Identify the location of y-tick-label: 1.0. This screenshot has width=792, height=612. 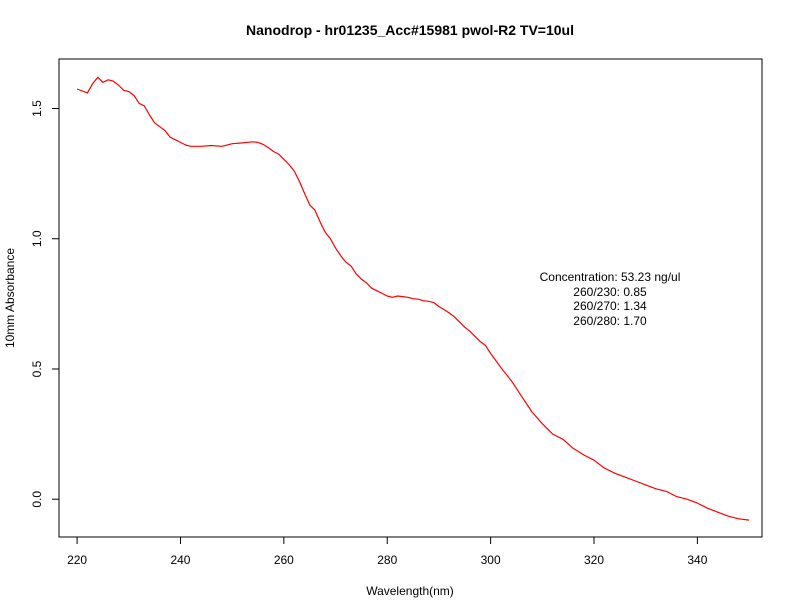
(37, 238).